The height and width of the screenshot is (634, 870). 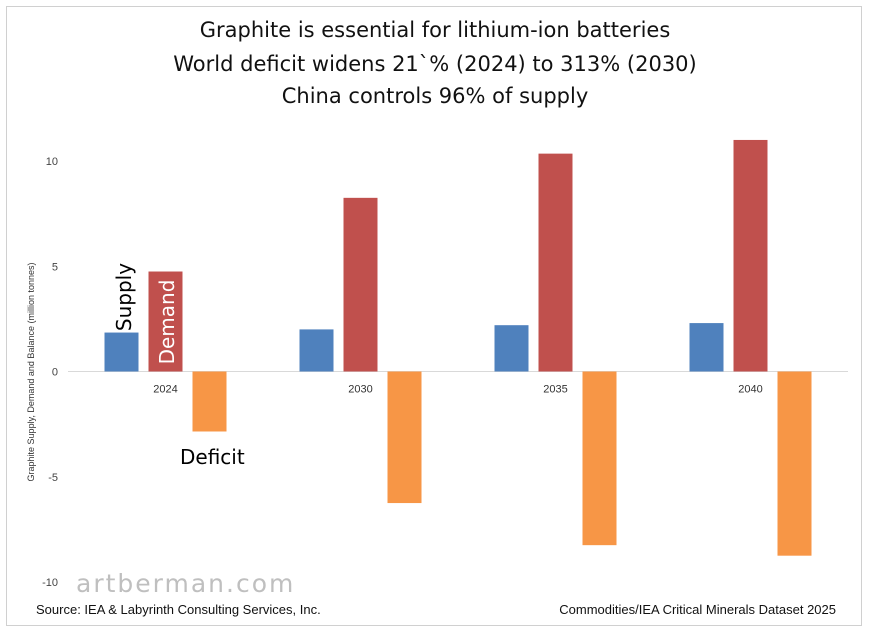 What do you see at coordinates (52, 162) in the screenshot?
I see `y-tick-label: 10` at bounding box center [52, 162].